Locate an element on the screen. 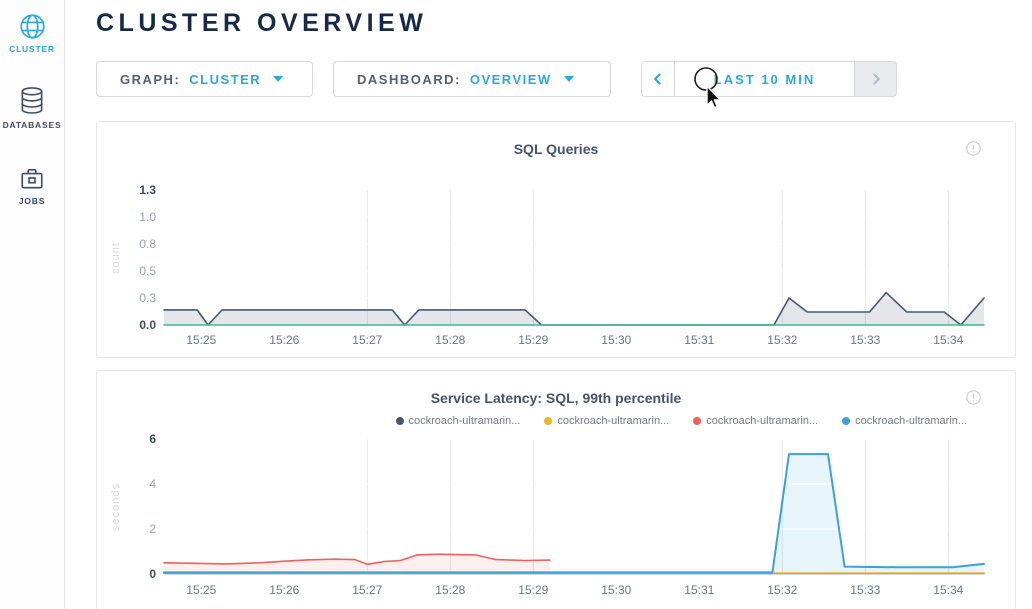 The width and height of the screenshot is (1032, 609). y-tick-label: 1.3 is located at coordinates (147, 190).